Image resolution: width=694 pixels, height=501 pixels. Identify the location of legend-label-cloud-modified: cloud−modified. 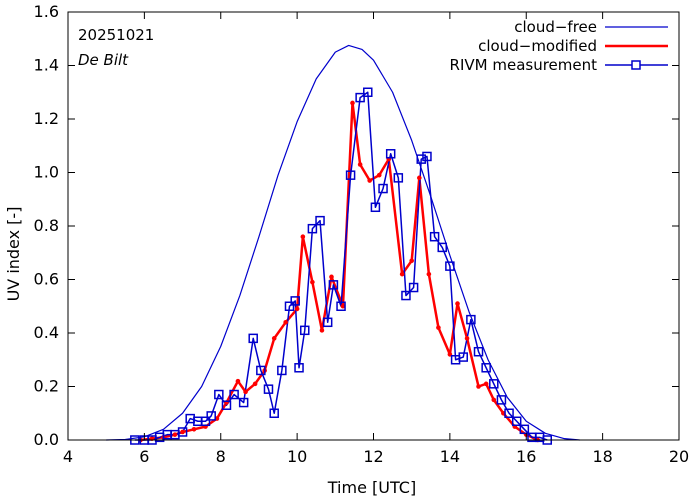
(537, 46).